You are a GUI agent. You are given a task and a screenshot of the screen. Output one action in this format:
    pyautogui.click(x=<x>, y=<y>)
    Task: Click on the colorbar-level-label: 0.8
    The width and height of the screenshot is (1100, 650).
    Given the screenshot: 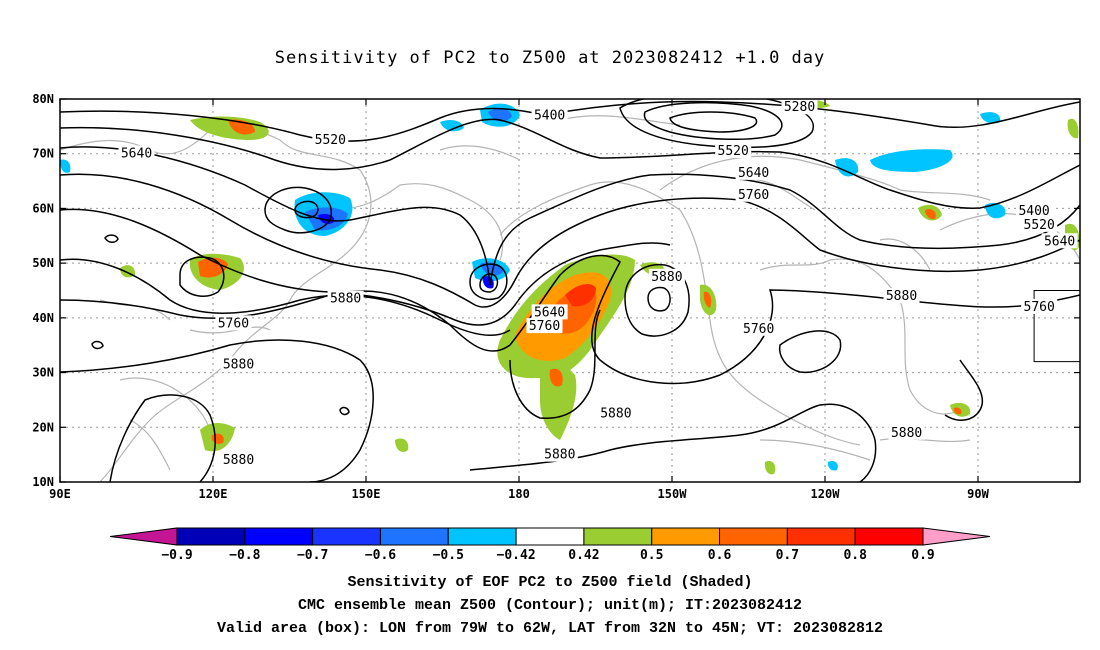 What is the action you would take?
    pyautogui.click(x=855, y=555)
    